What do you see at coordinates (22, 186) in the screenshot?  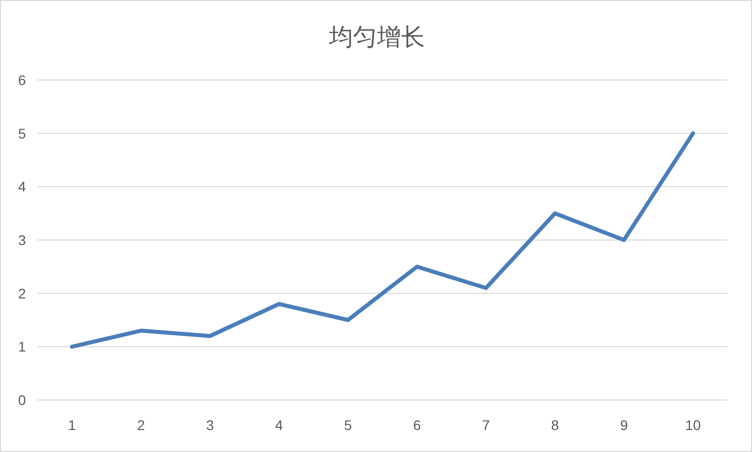 I see `y-tick-label: 4` at bounding box center [22, 186].